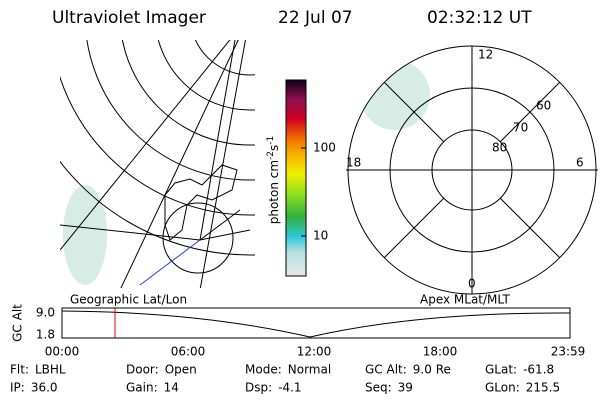  What do you see at coordinates (296, 178) in the screenshot?
I see `colorbar-scale` at bounding box center [296, 178].